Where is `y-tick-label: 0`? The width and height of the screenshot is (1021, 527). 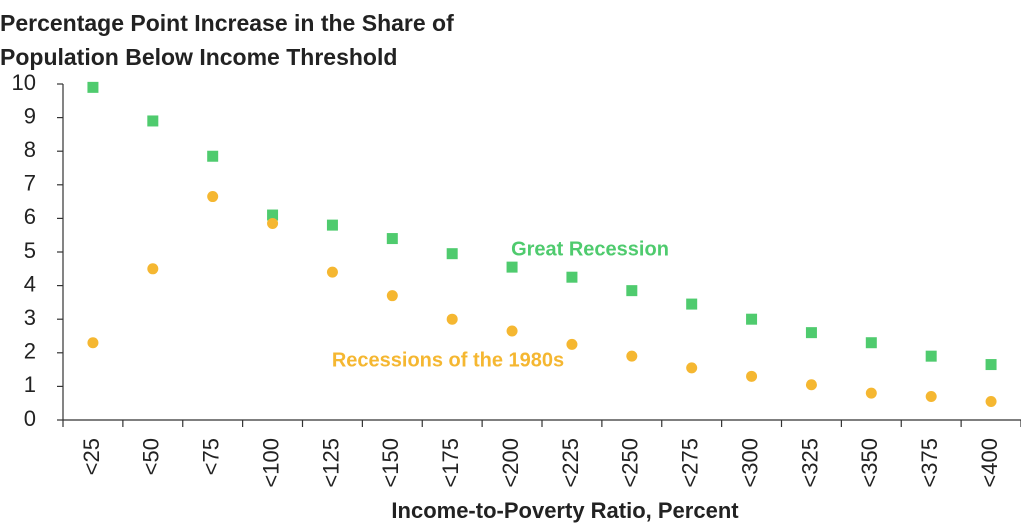
y-tick-label: 0 is located at coordinates (30, 418).